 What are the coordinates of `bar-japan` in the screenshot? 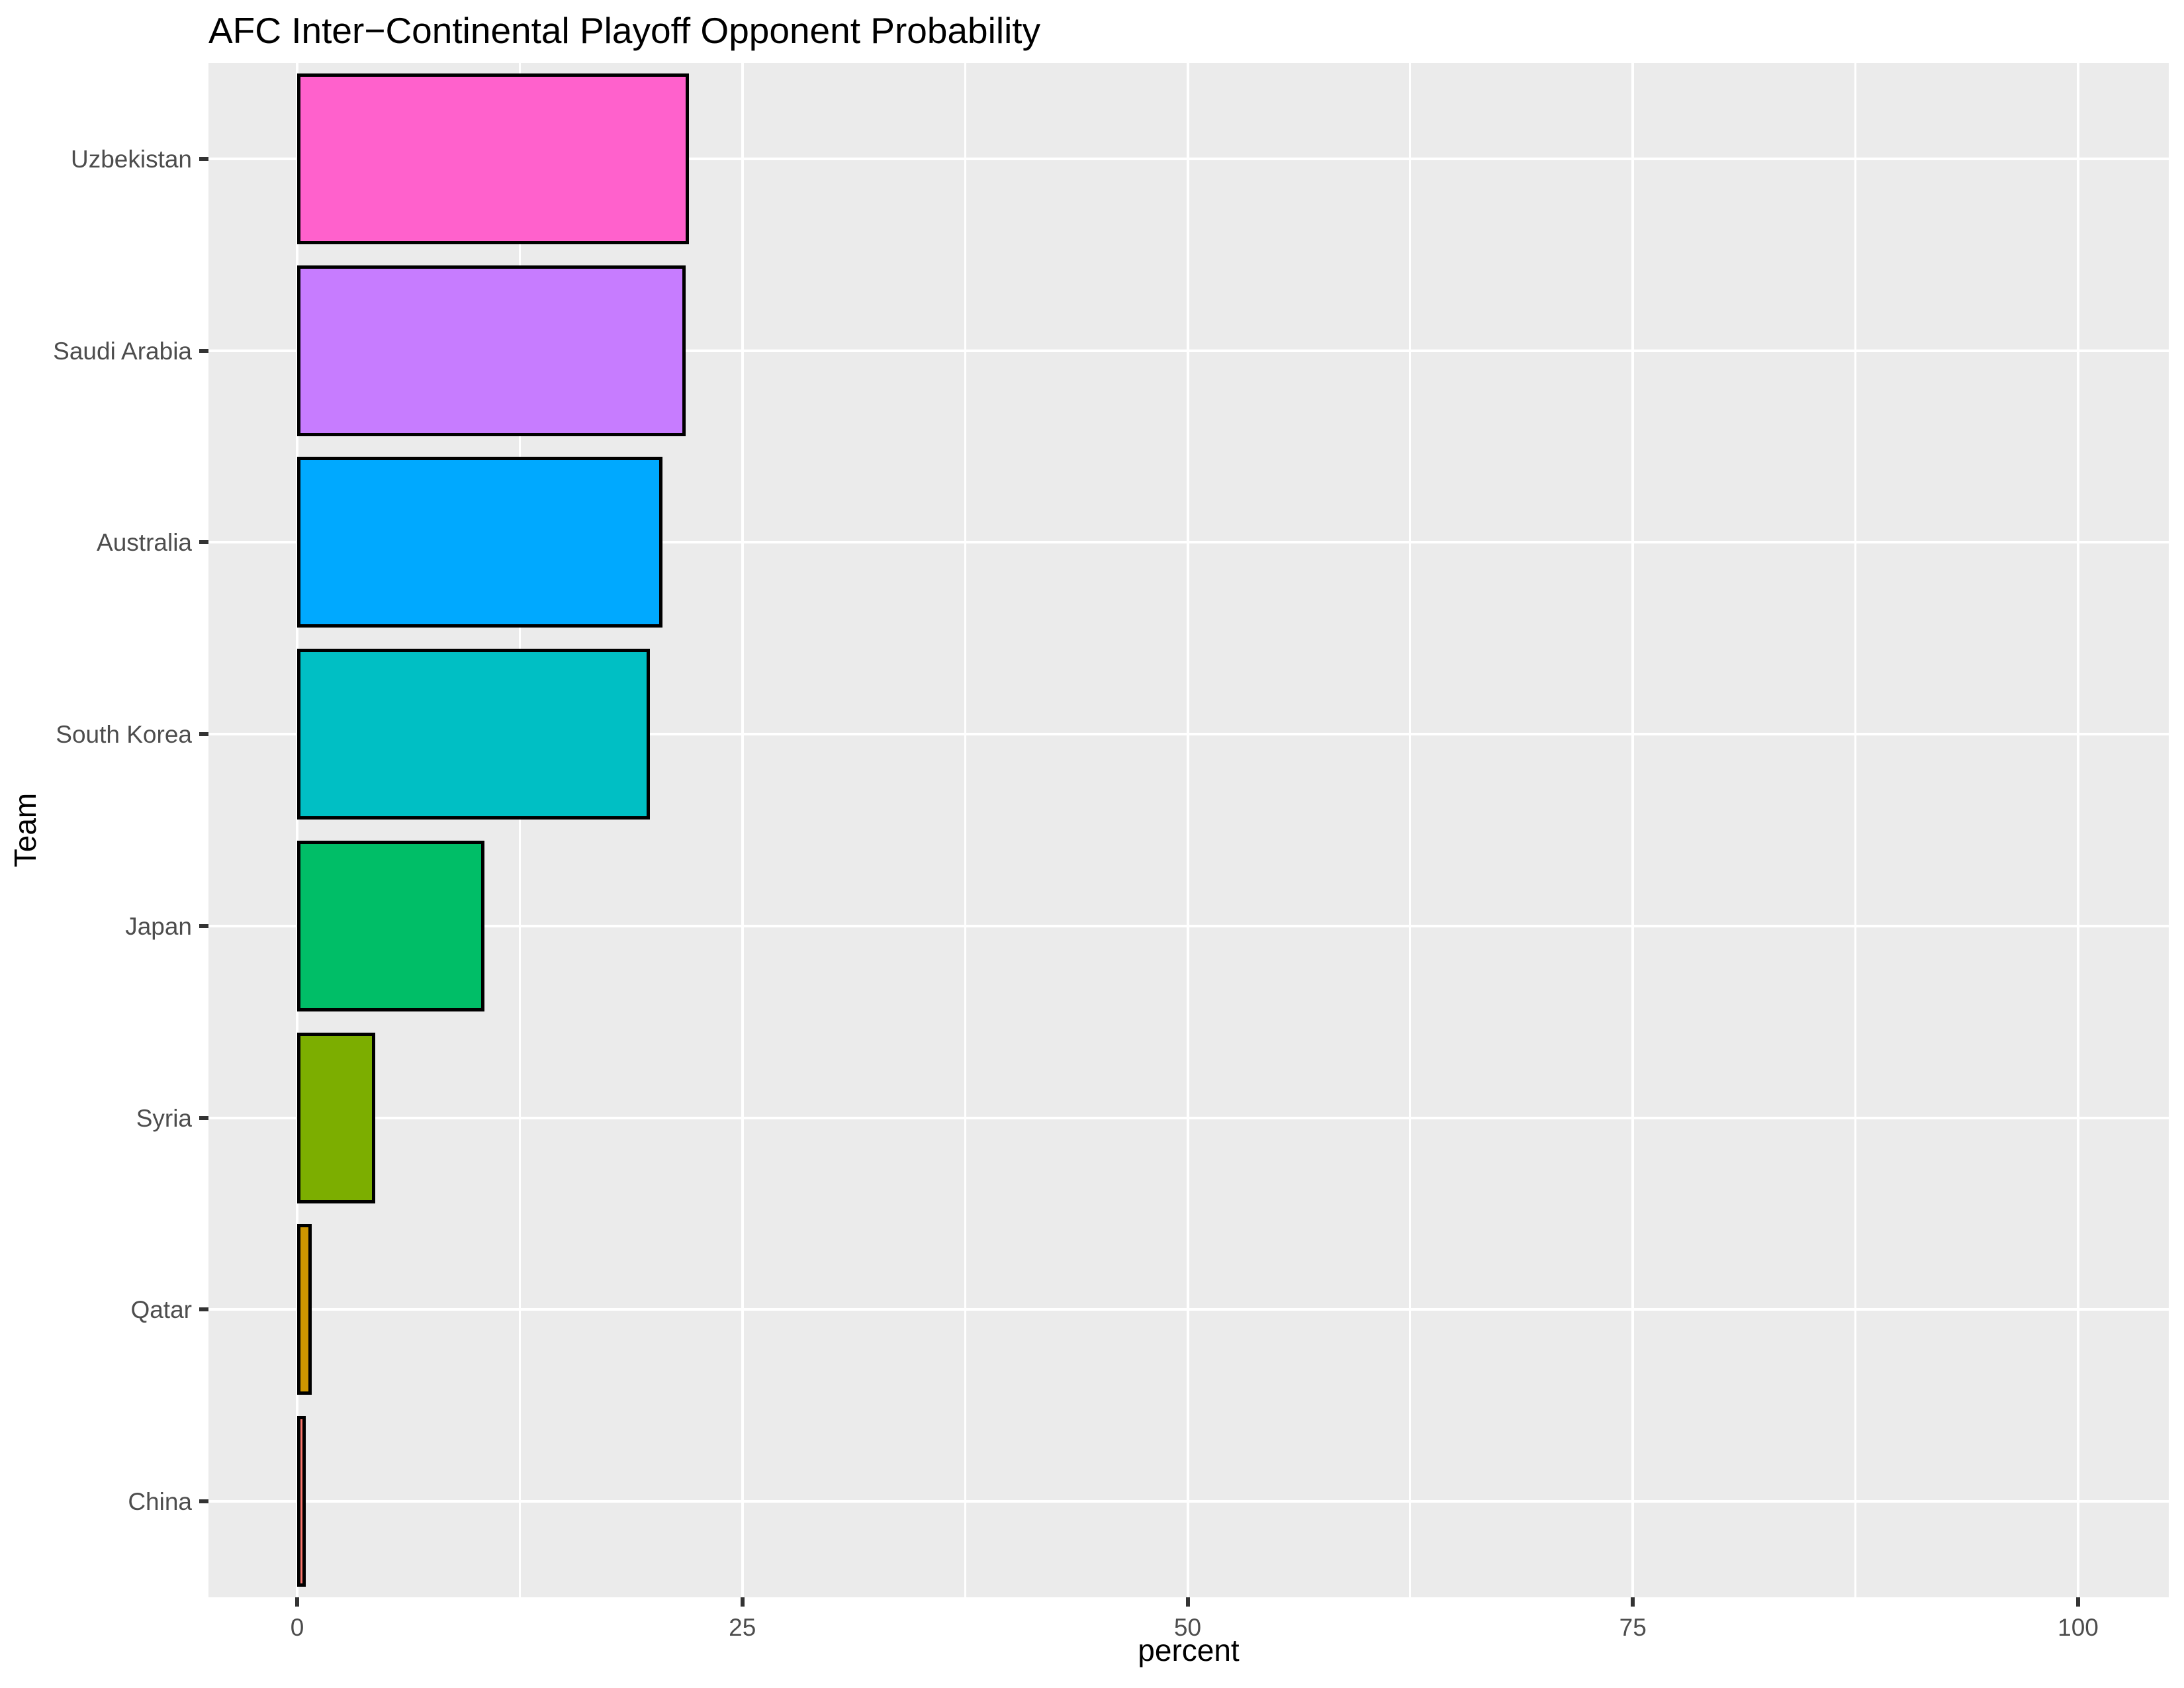 It's located at (390, 925).